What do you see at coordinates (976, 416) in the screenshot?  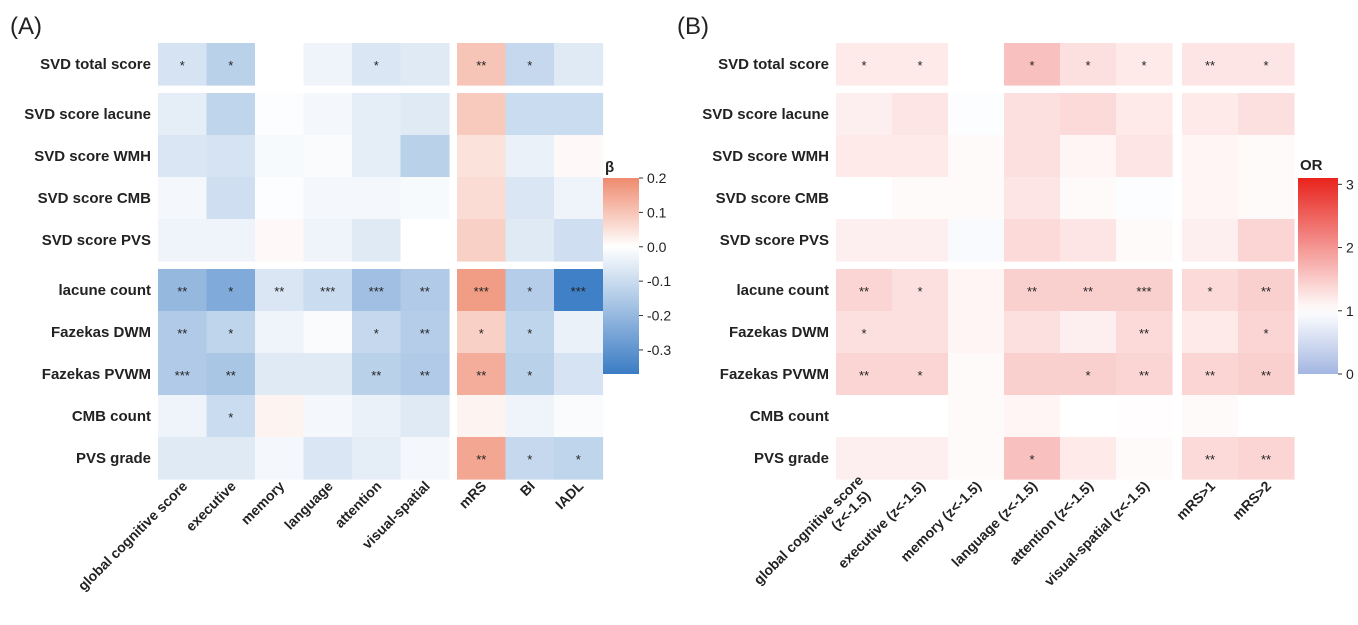 I see `heatmap-cell-b-r8-c2` at bounding box center [976, 416].